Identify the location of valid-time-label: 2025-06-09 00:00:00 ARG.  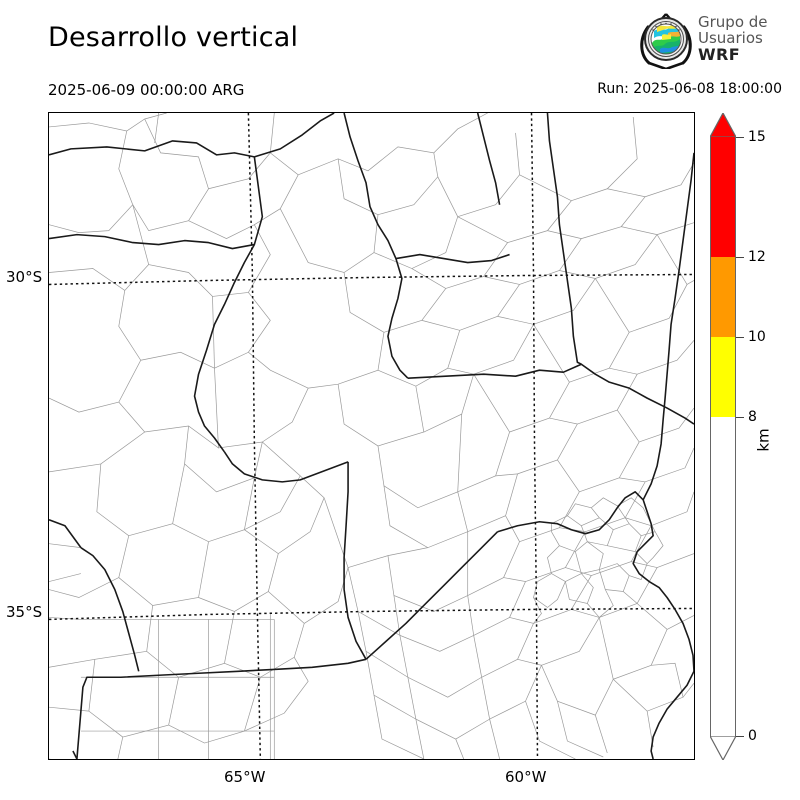
(146, 90).